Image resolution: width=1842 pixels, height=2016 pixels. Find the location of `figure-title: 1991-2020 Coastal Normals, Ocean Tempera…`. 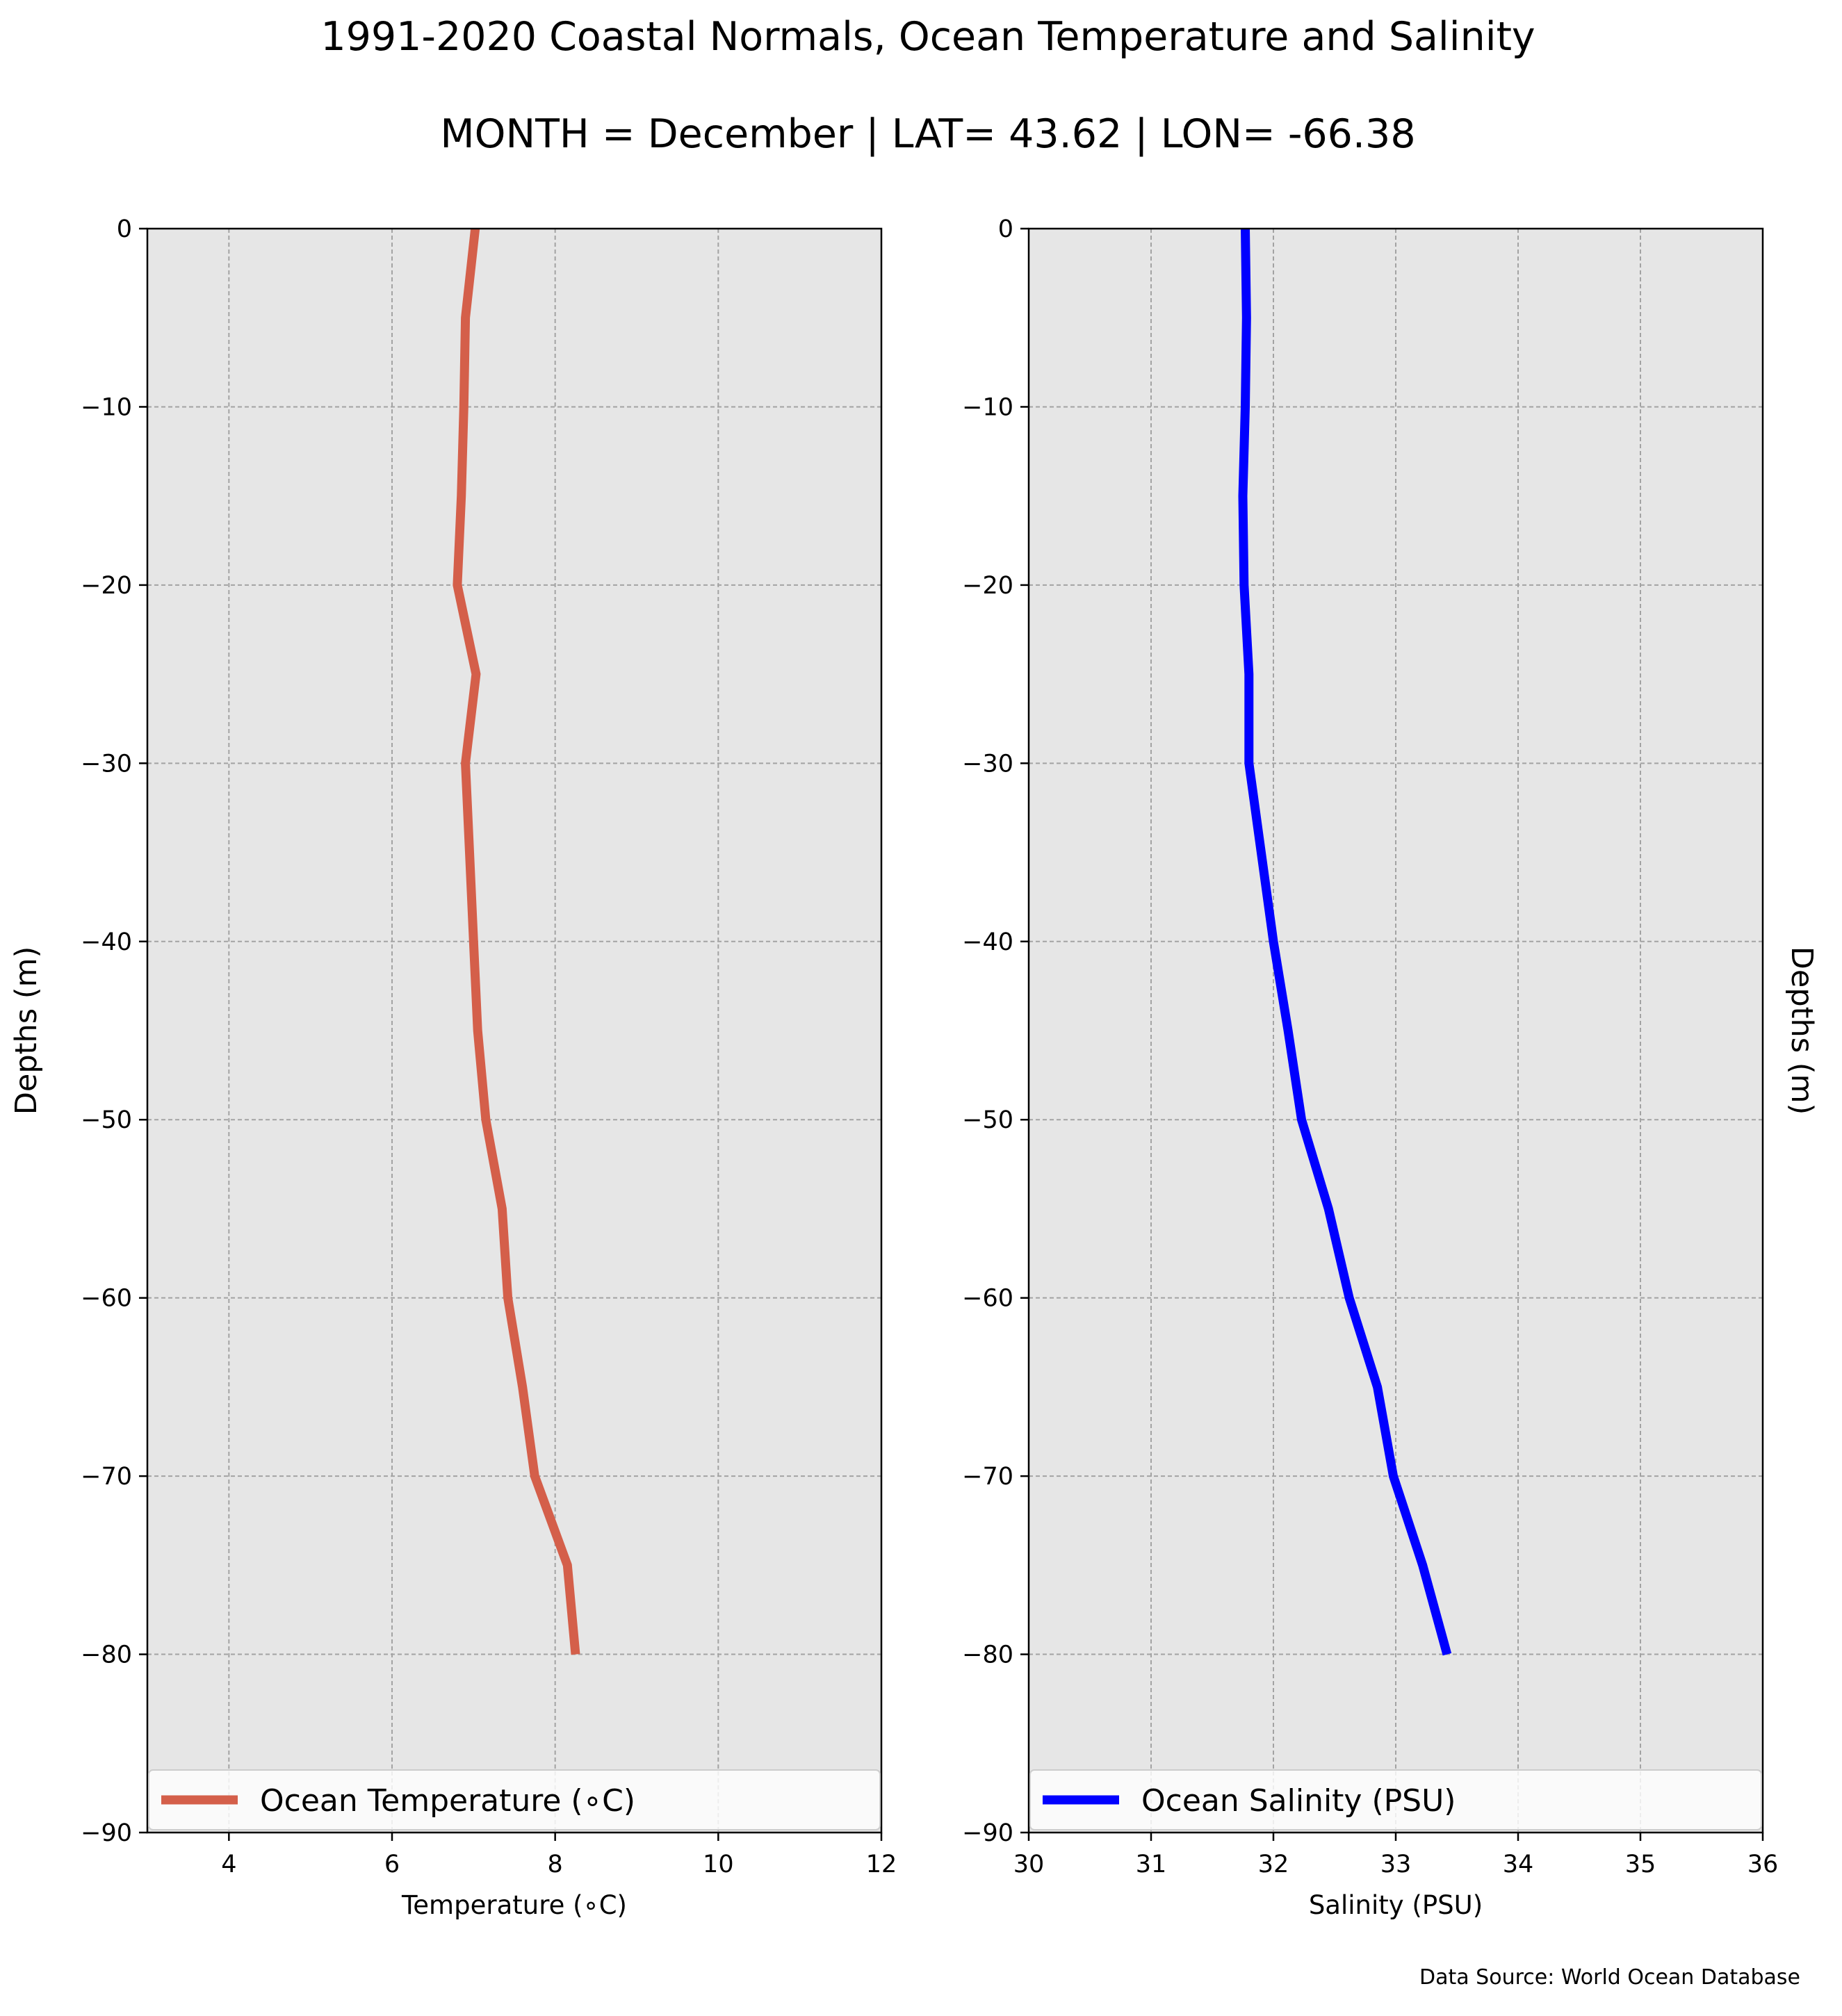

figure-title: 1991-2020 Coastal Normals, Ocean Tempera… is located at coordinates (928, 37).